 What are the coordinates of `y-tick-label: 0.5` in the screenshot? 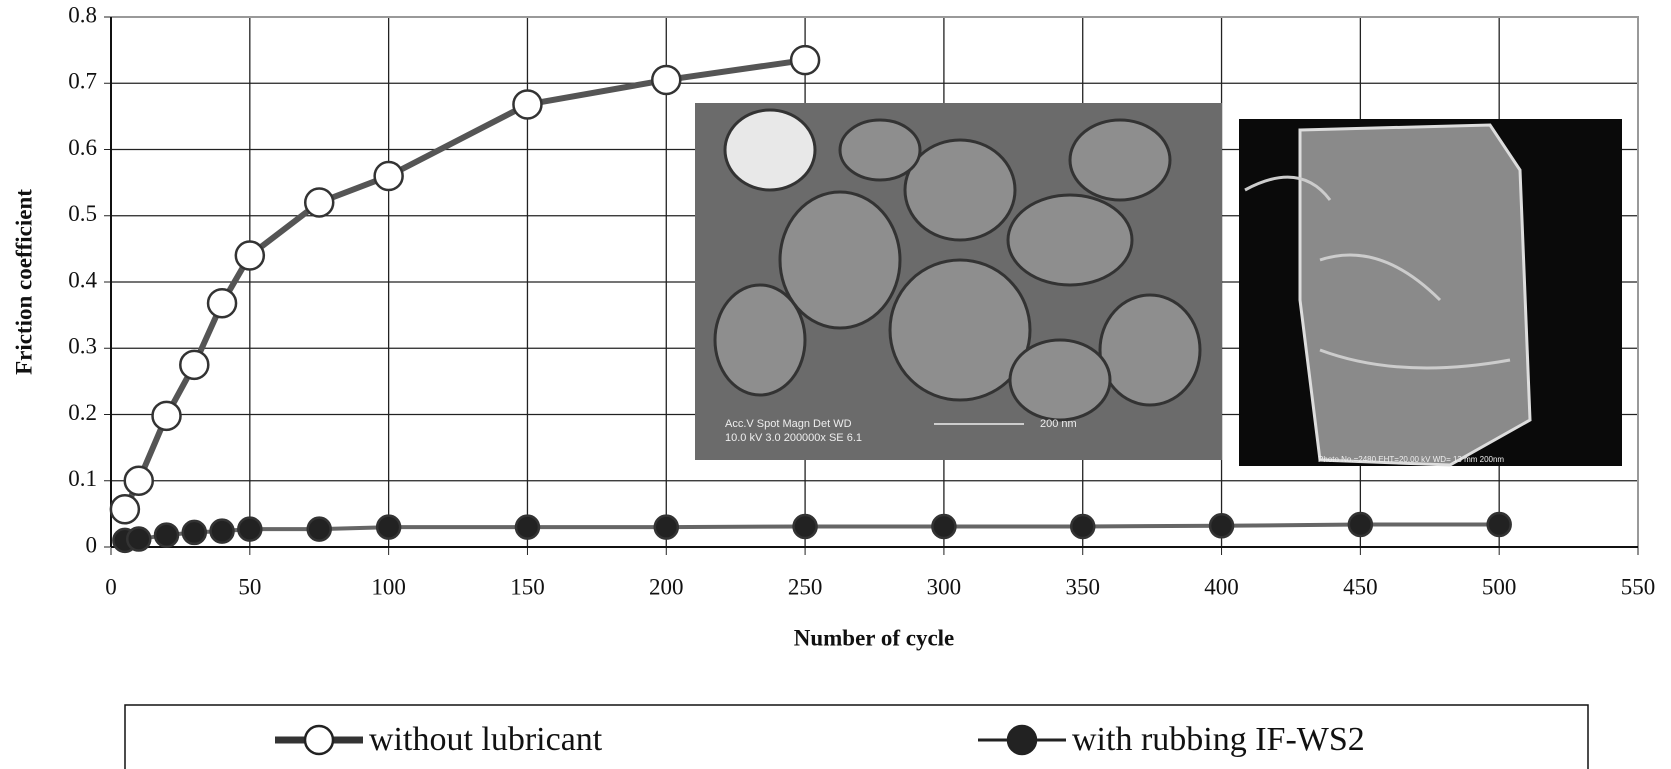 It's located at (82, 213).